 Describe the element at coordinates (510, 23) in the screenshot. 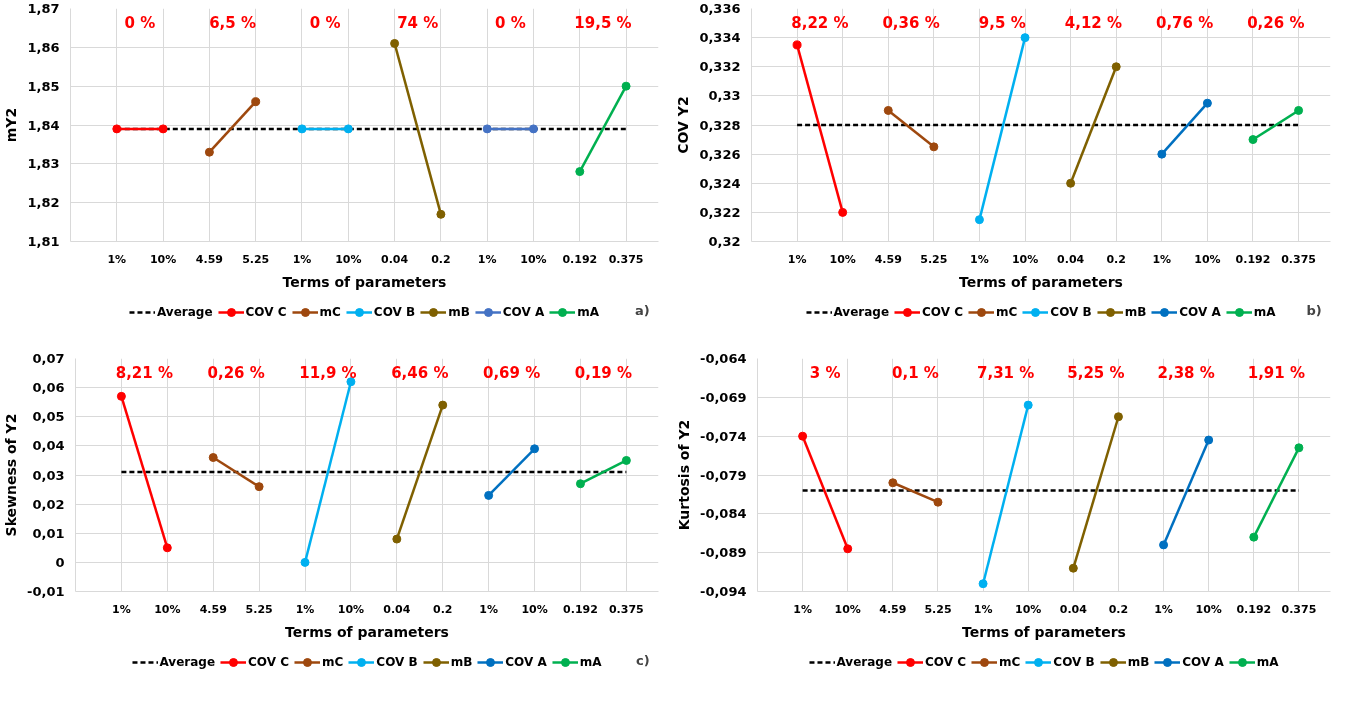

I see `annotation: 0 %` at that location.